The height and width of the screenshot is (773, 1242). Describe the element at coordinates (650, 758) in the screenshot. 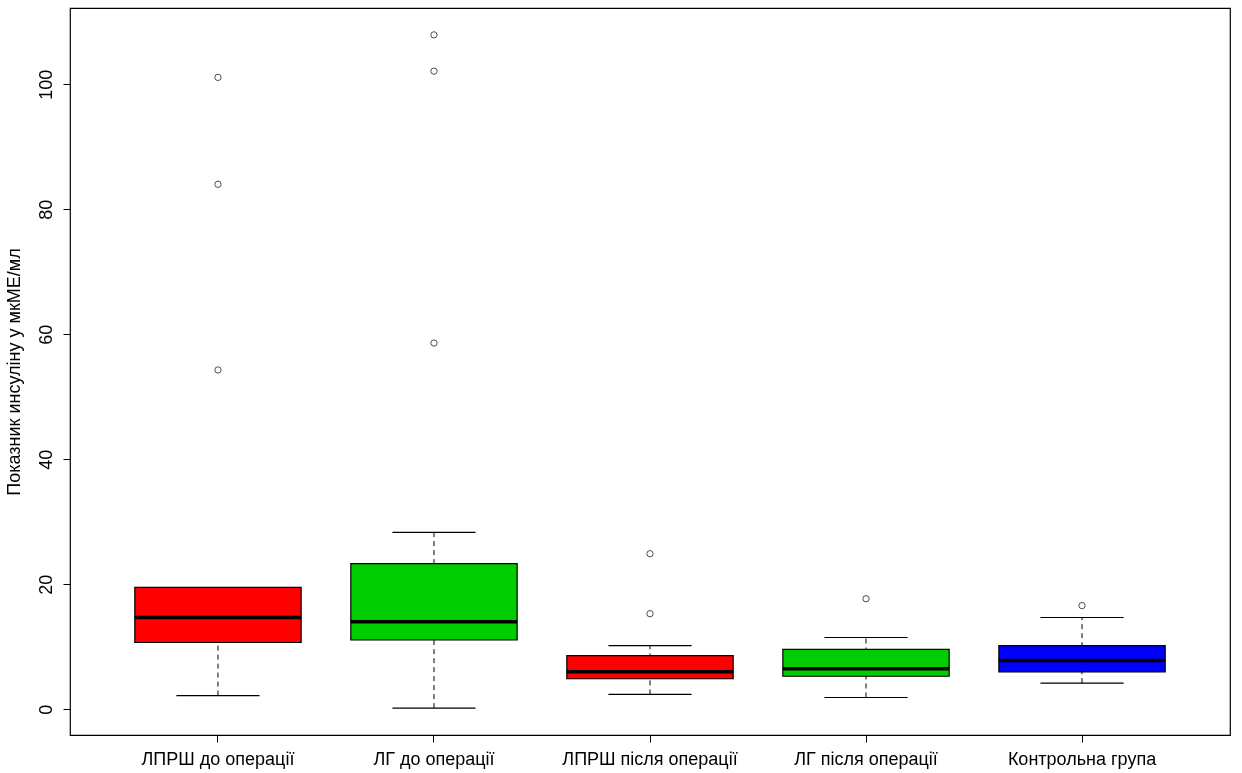

I see `x-tick-label: ЛПРШ після операції` at that location.